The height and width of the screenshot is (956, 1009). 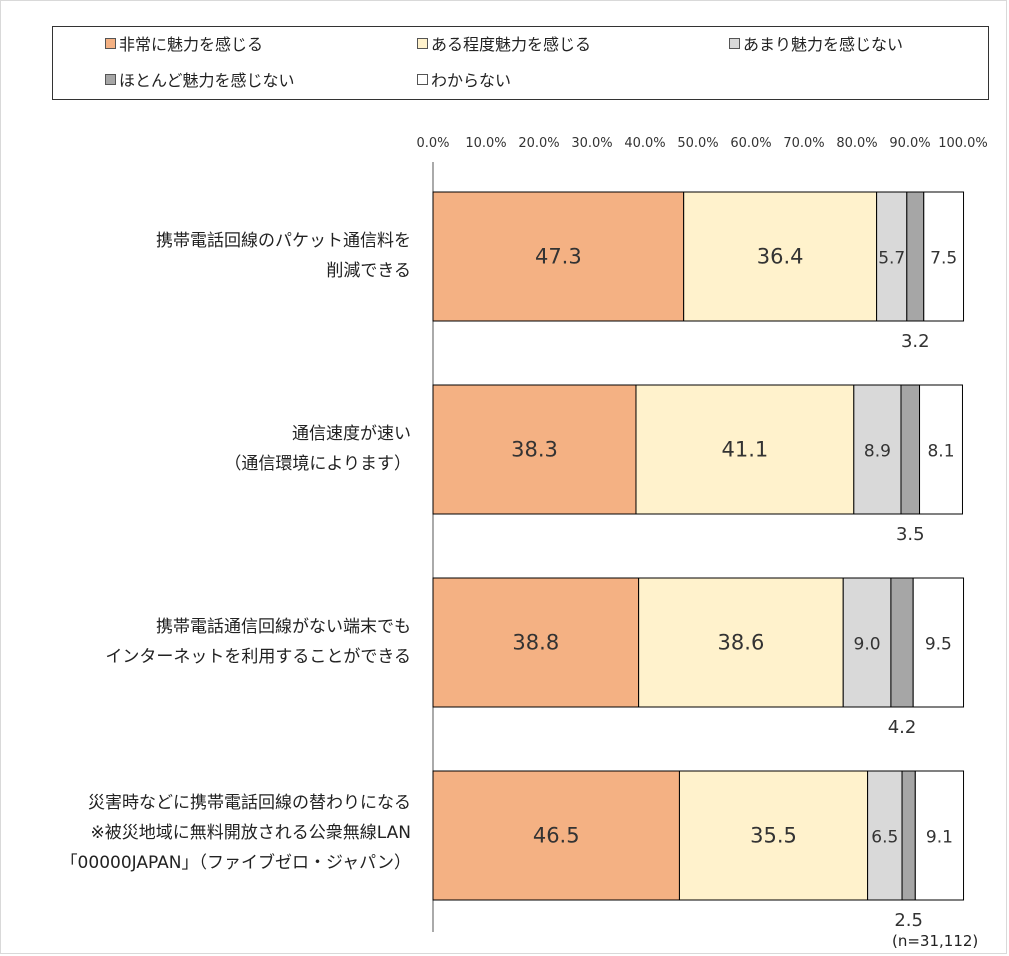 I want to click on x-tick-label: 10.0%, so click(x=485, y=143).